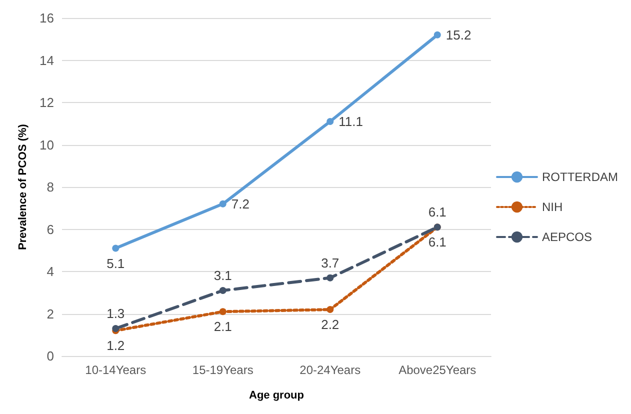 The image size is (631, 414). What do you see at coordinates (330, 370) in the screenshot?
I see `x-tick-label: 20-24Years` at bounding box center [330, 370].